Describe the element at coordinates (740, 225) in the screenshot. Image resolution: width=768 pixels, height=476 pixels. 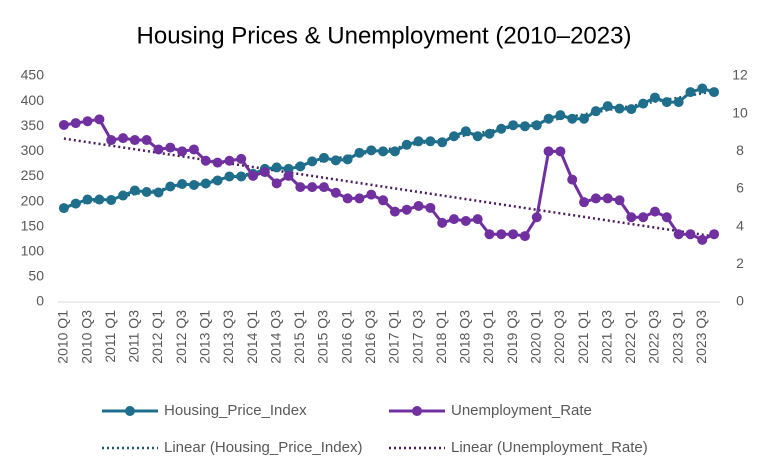
I see `y2-tick-label: 4` at that location.